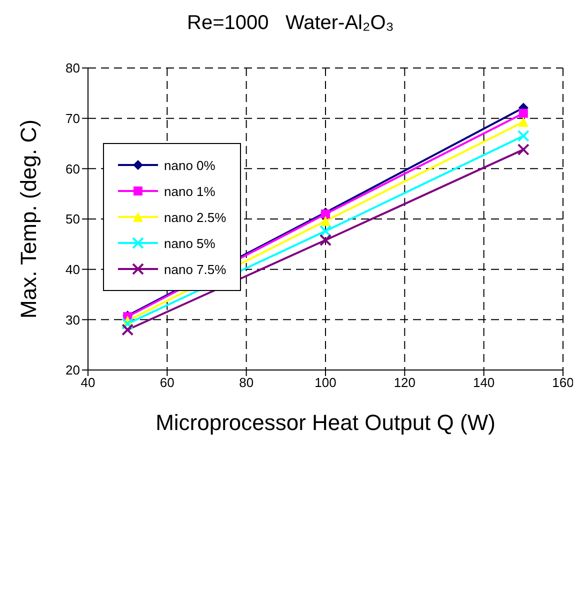 This screenshot has height=598, width=581. What do you see at coordinates (326, 422) in the screenshot?
I see `x-axis-title: Microprocessor Heat Output Q (W)` at bounding box center [326, 422].